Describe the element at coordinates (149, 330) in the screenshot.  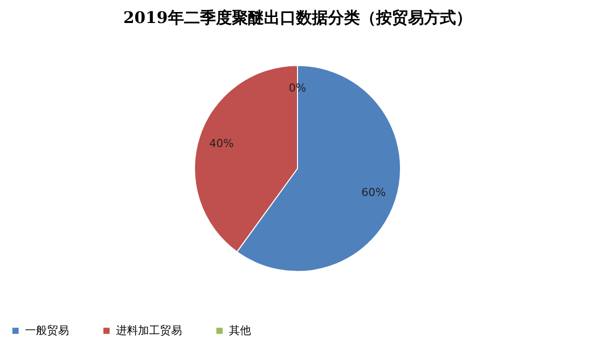
I see `legend-label: 进料加工贸易` at that location.